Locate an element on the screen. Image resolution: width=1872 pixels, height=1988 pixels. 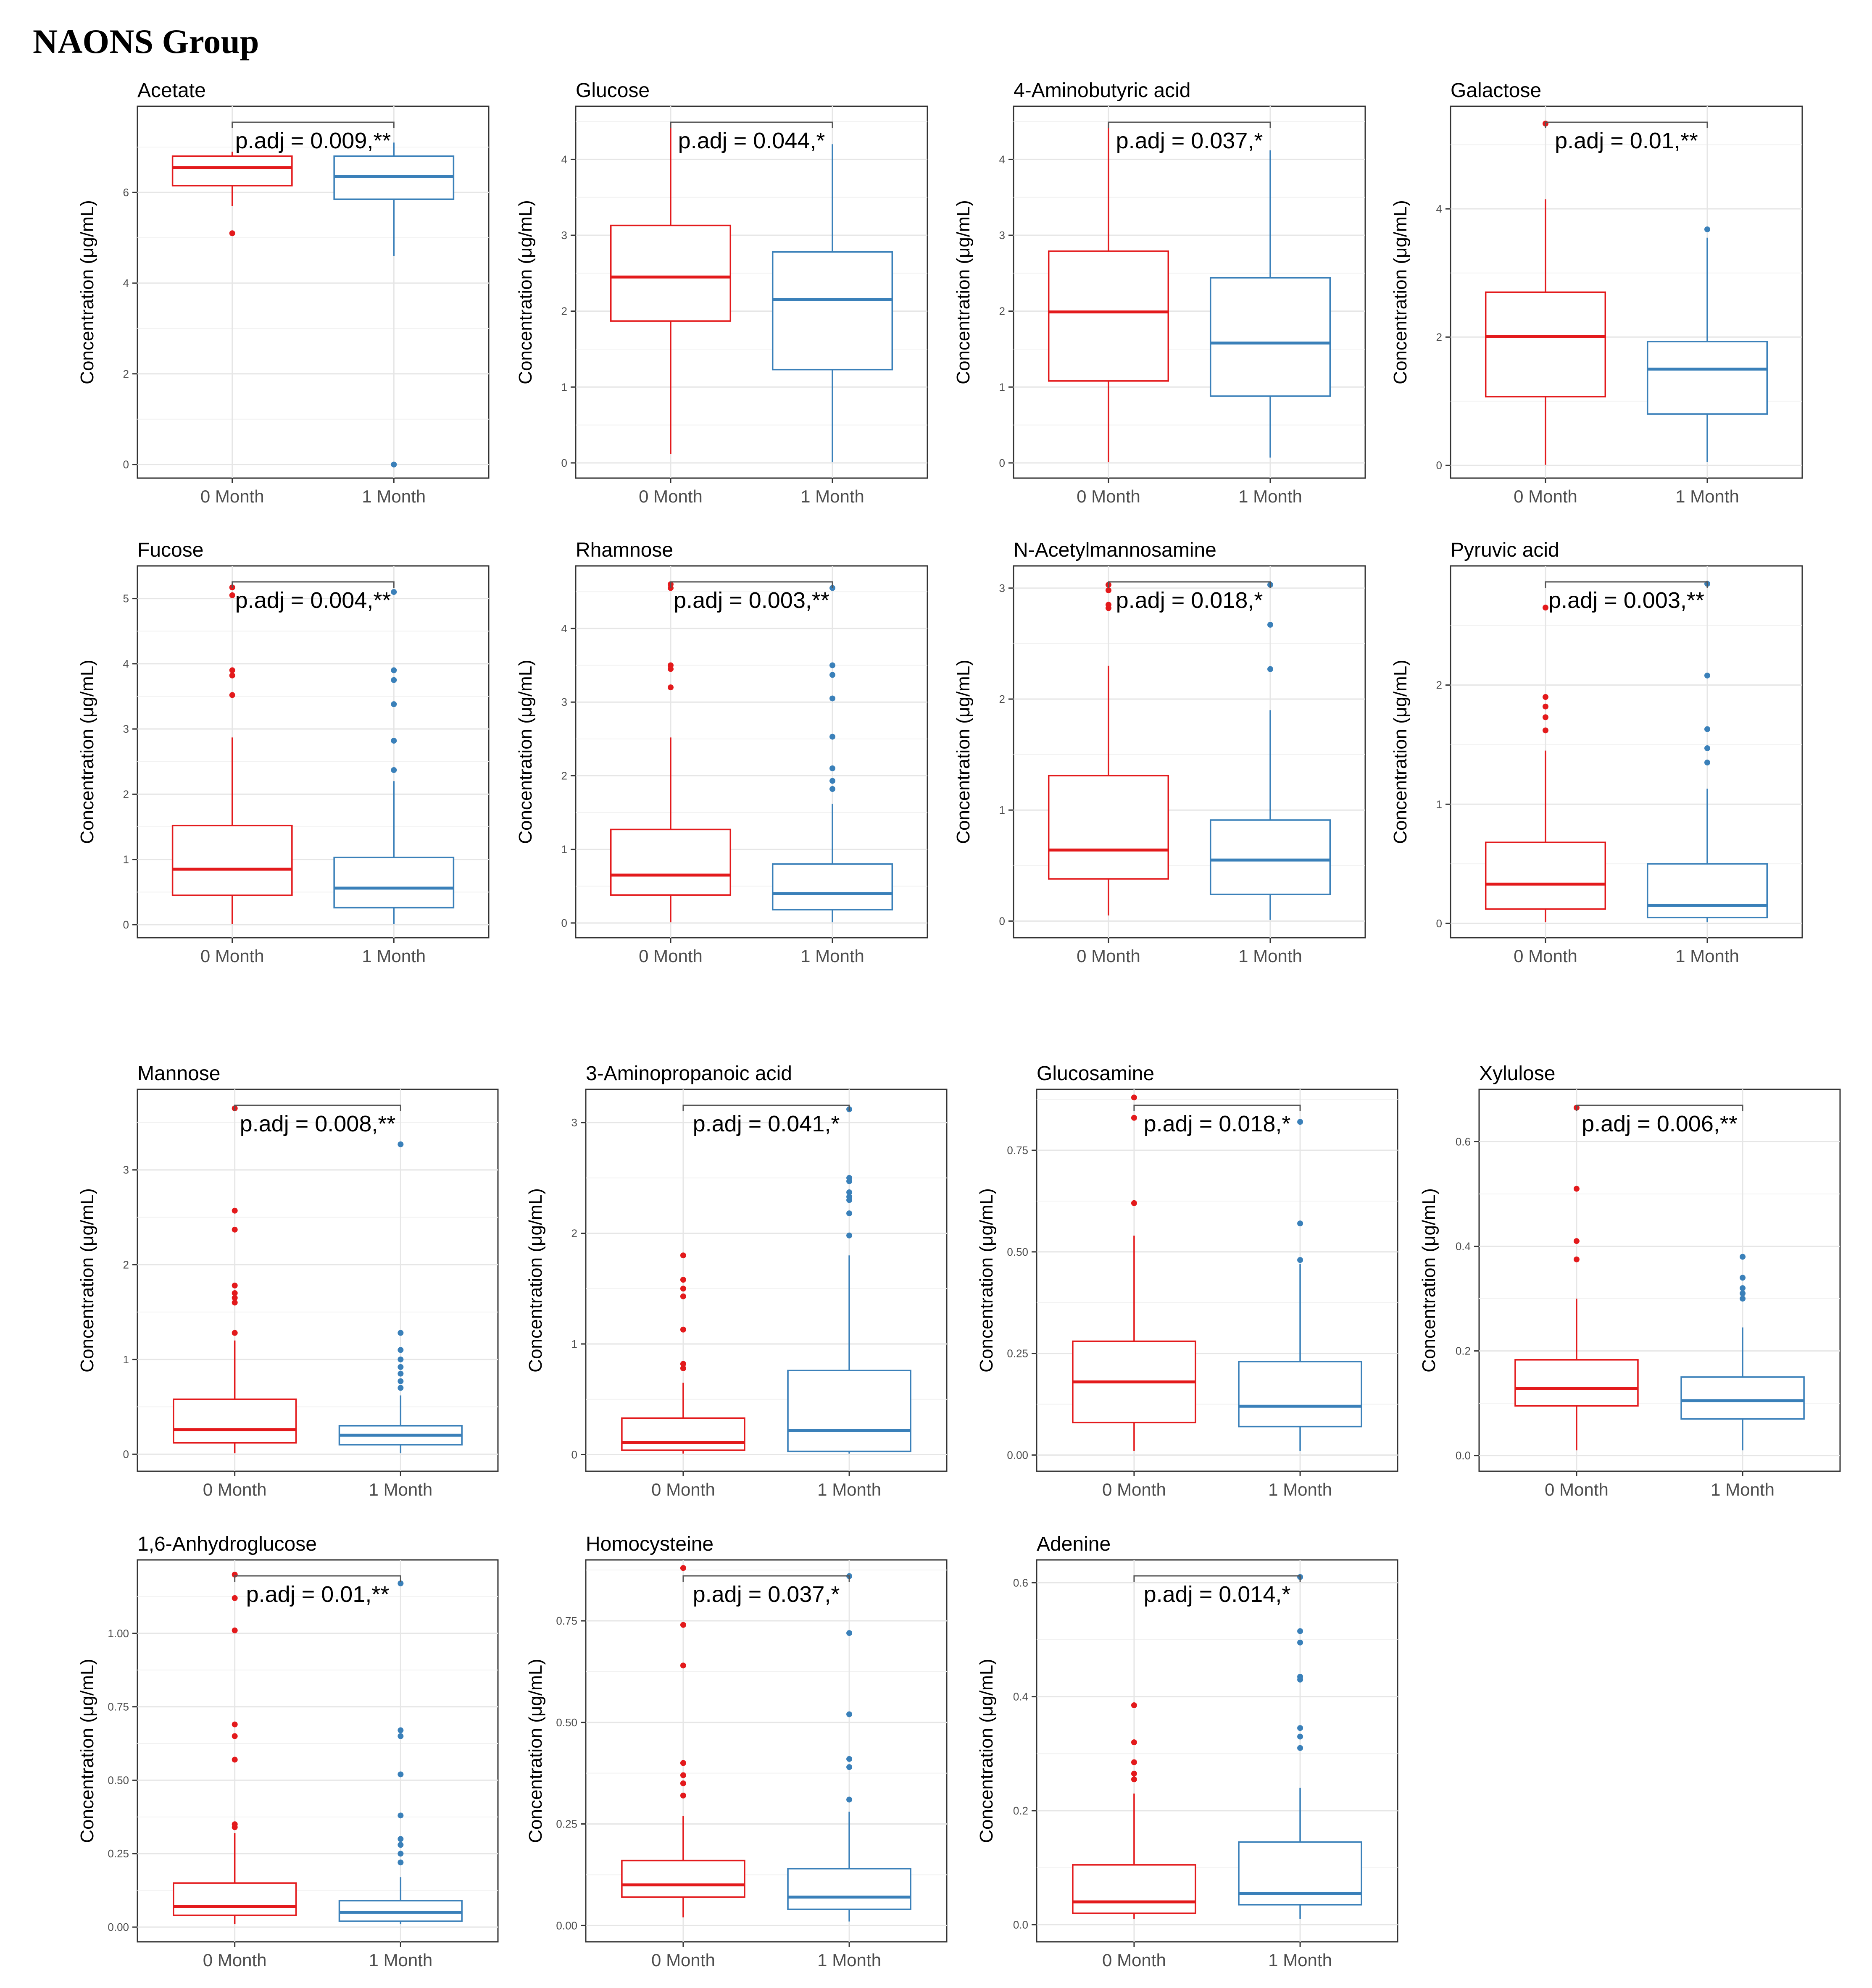
panel-title: Galactose is located at coordinates (1496, 90).